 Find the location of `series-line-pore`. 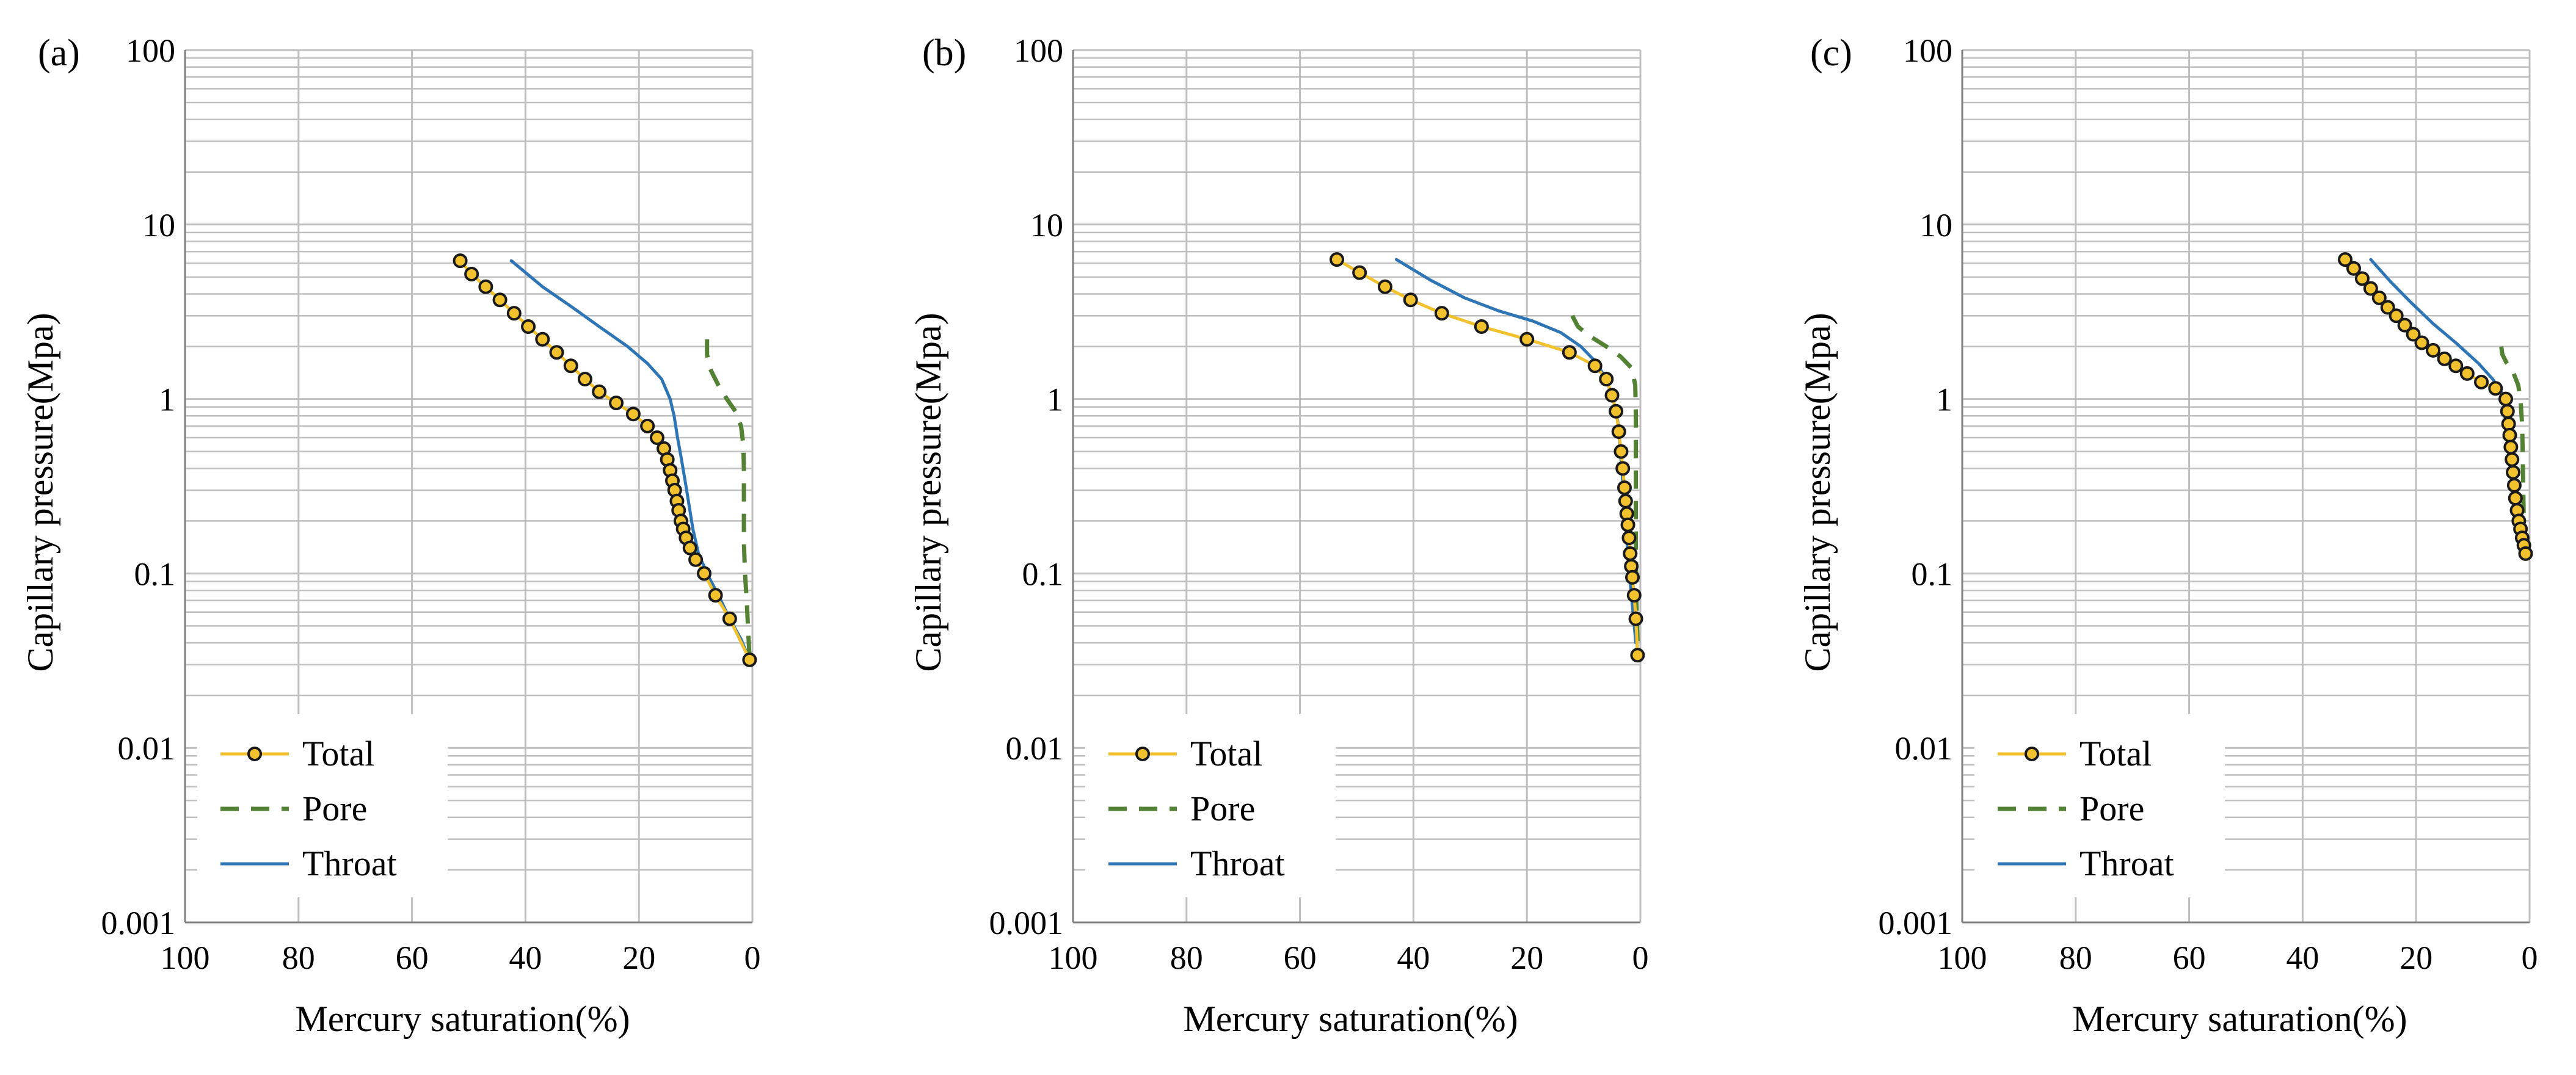

series-line-pore is located at coordinates (729, 499).